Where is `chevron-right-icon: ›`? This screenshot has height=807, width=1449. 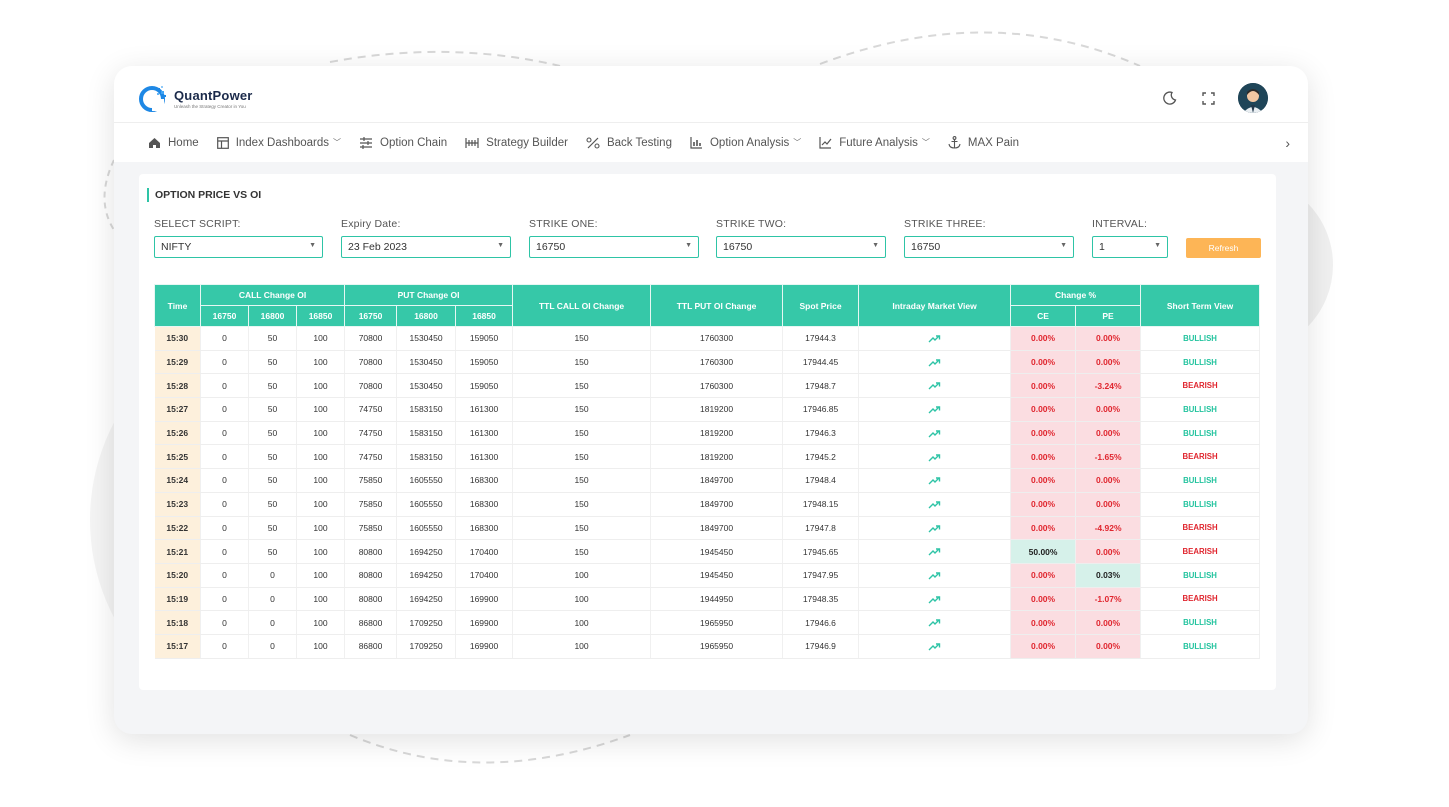
chevron-right-icon: › is located at coordinates (1287, 143).